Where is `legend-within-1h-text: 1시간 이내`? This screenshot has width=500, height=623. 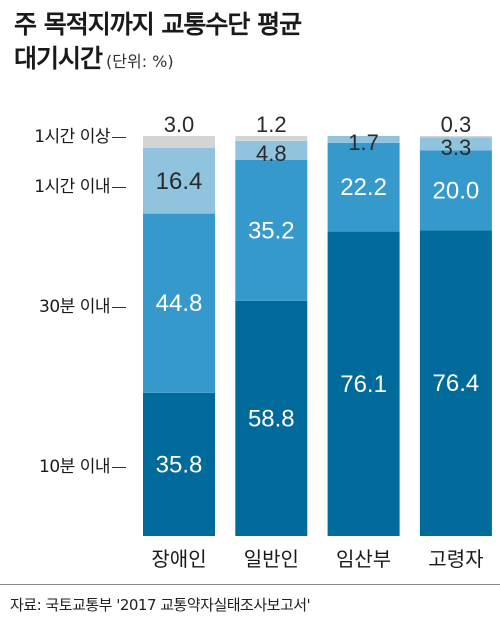
legend-within-1h-text: 1시간 이내 is located at coordinates (72, 187).